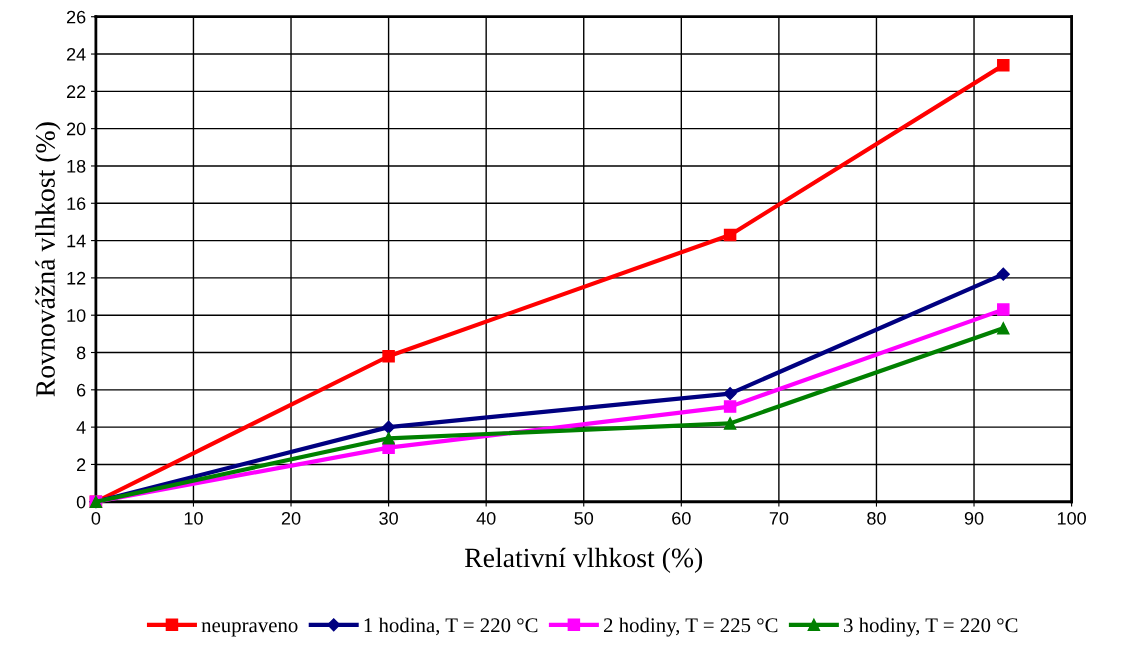  Describe the element at coordinates (81, 390) in the screenshot. I see `y-tick-label: 6` at that location.